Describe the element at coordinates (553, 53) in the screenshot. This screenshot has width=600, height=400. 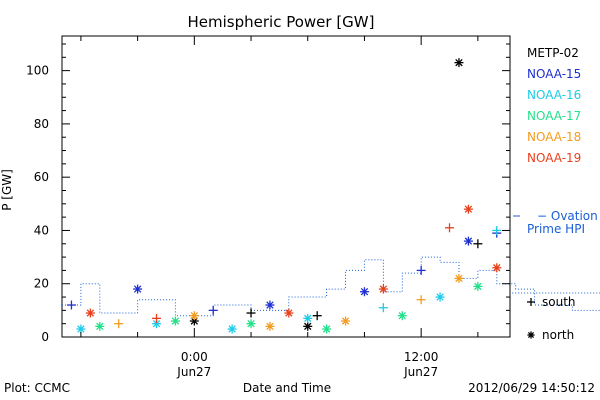
I see `legend-metp-02: METP-02` at that location.